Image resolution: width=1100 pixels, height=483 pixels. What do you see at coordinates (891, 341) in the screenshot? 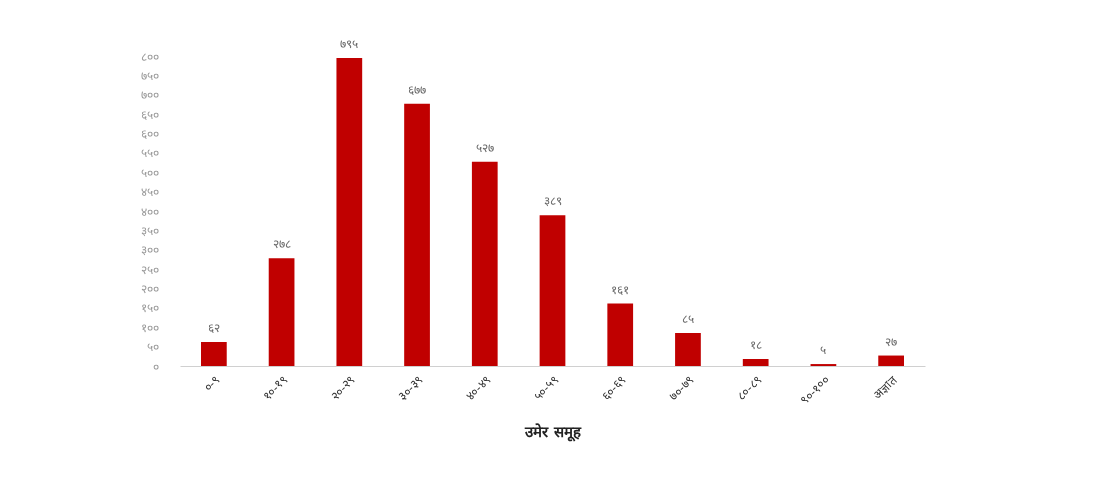
I see `data-label: २७` at bounding box center [891, 341].